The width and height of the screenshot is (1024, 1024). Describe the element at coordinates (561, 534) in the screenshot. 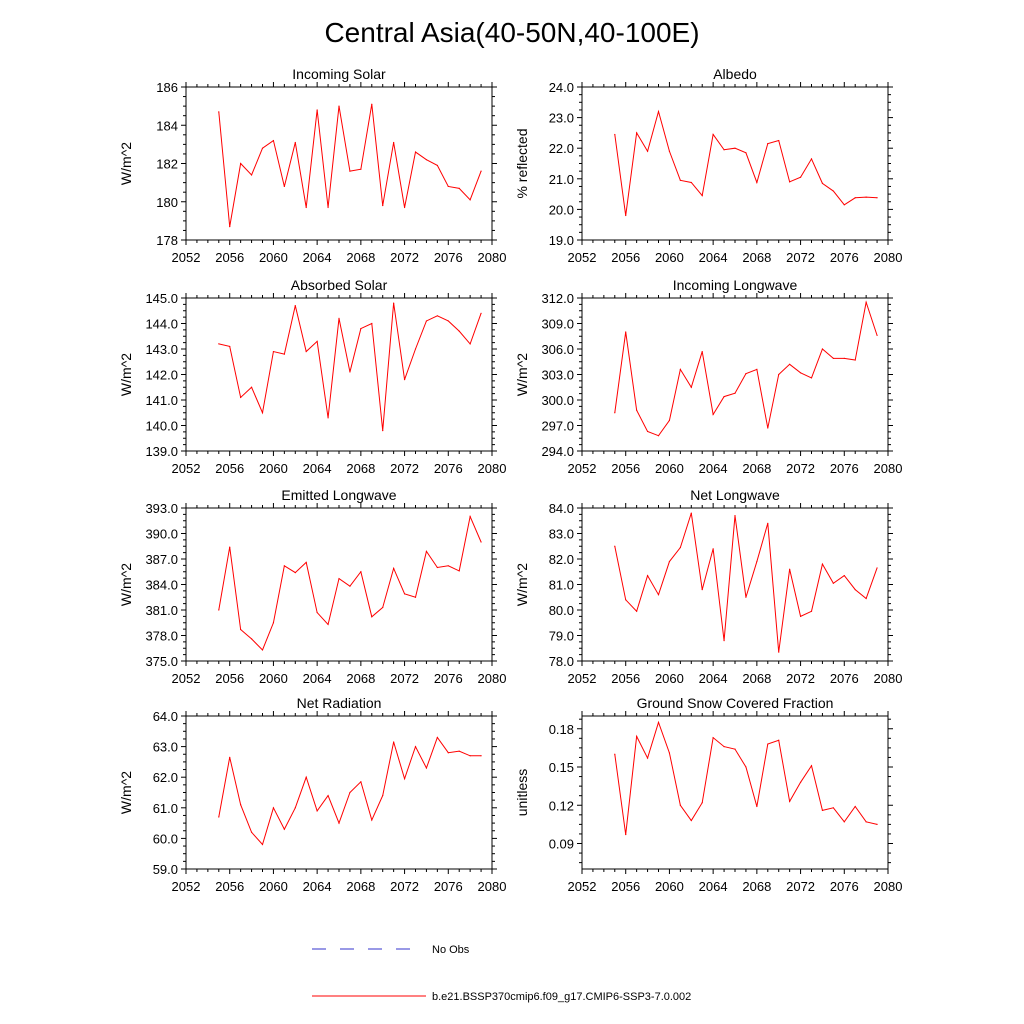

I see `y-tick-label: 83.0` at that location.